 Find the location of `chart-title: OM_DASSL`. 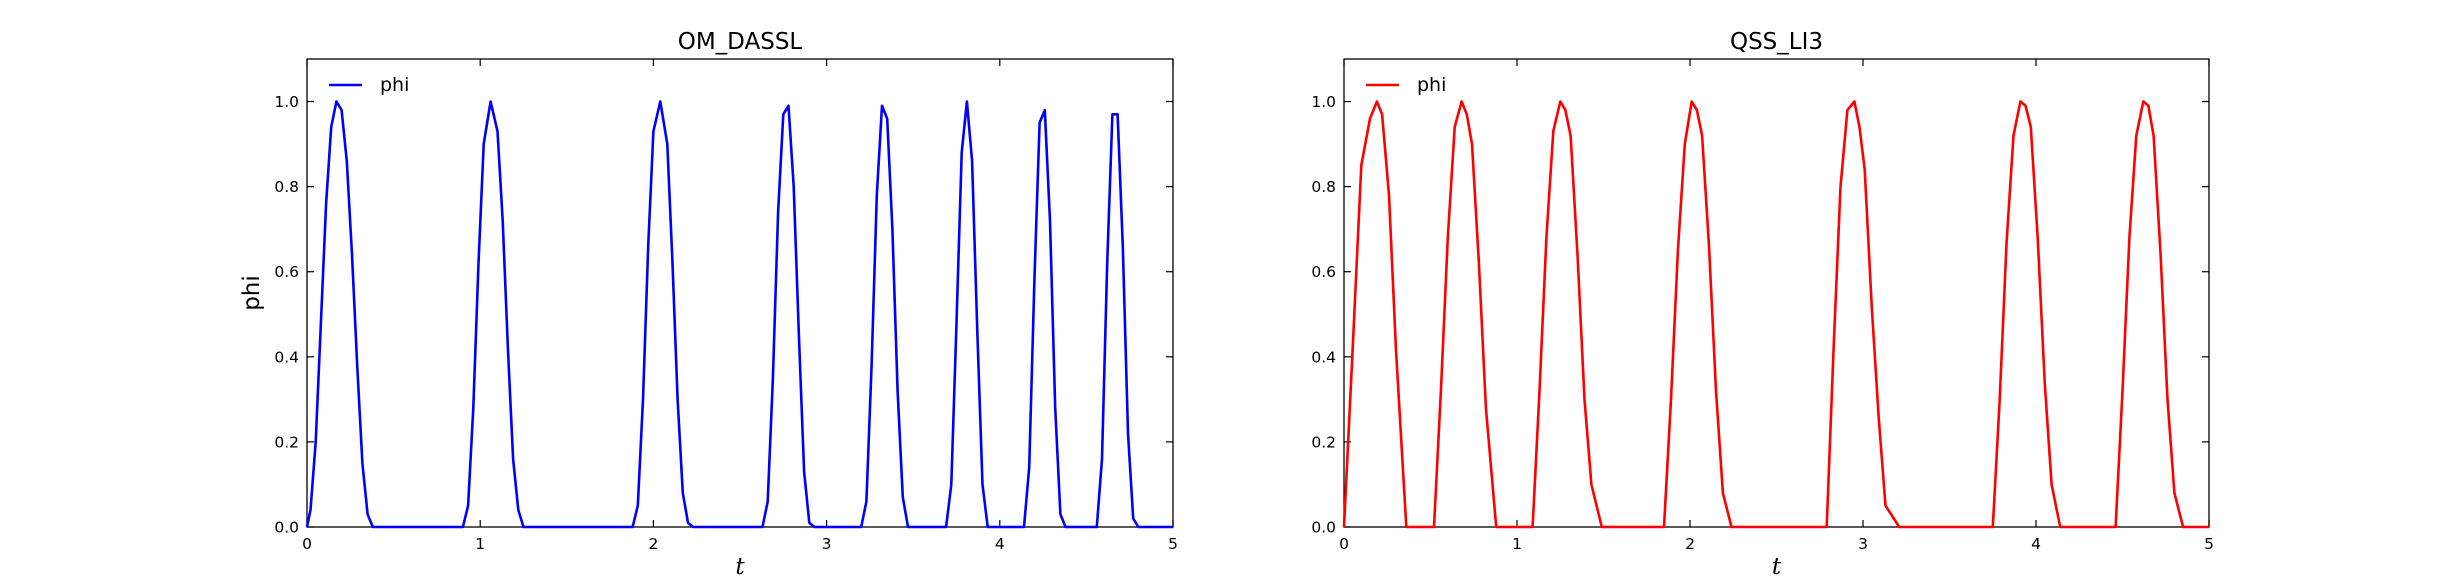

chart-title: OM_DASSL is located at coordinates (740, 42).